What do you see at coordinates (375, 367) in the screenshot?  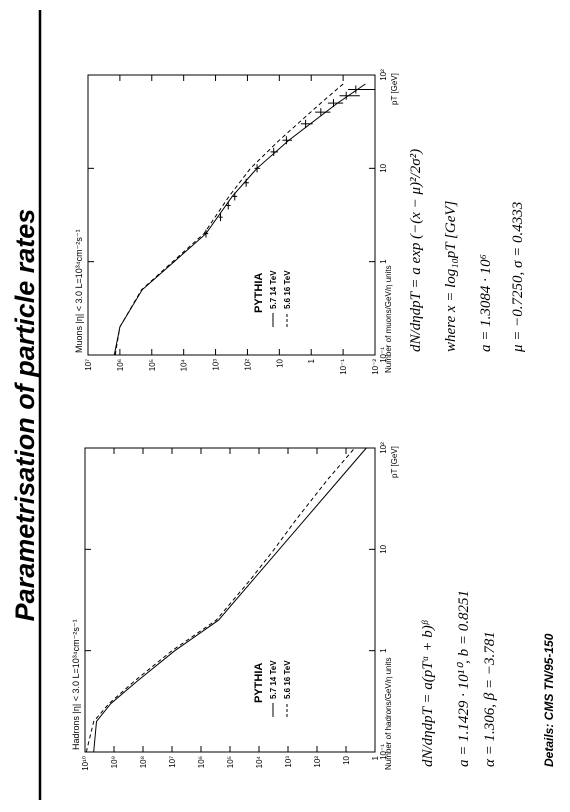 I see `y-tick-label: 10⁻²` at bounding box center [375, 367].